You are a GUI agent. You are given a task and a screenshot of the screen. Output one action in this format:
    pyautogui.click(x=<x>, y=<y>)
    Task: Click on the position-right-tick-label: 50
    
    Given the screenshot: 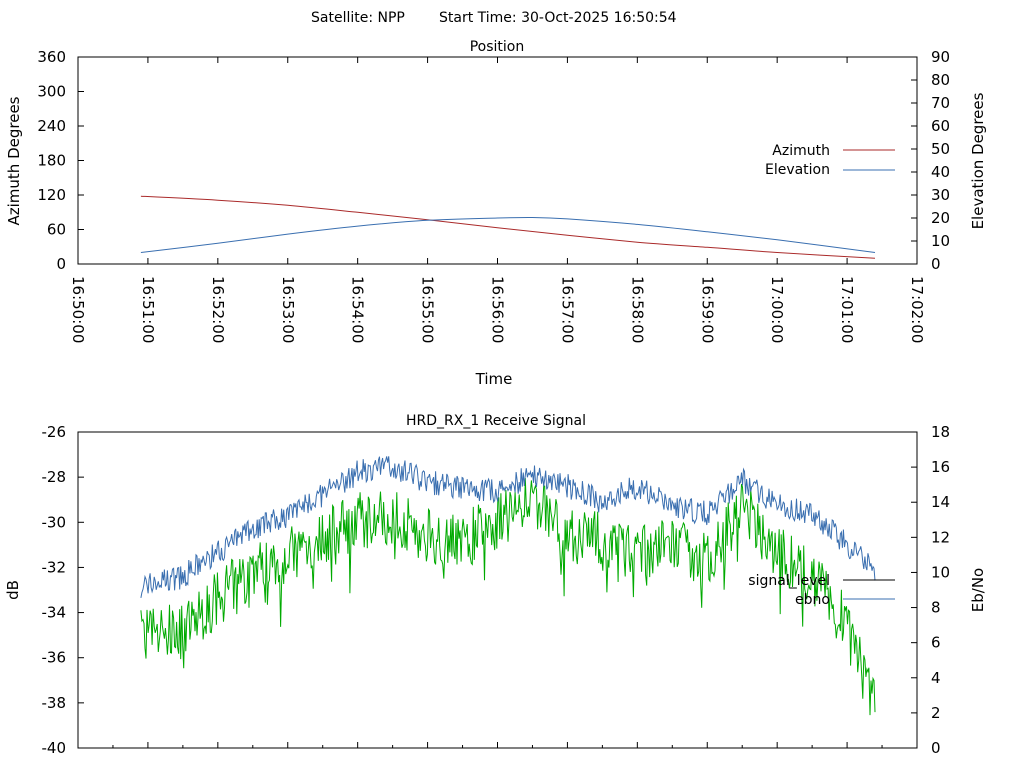 What is the action you would take?
    pyautogui.click(x=940, y=149)
    